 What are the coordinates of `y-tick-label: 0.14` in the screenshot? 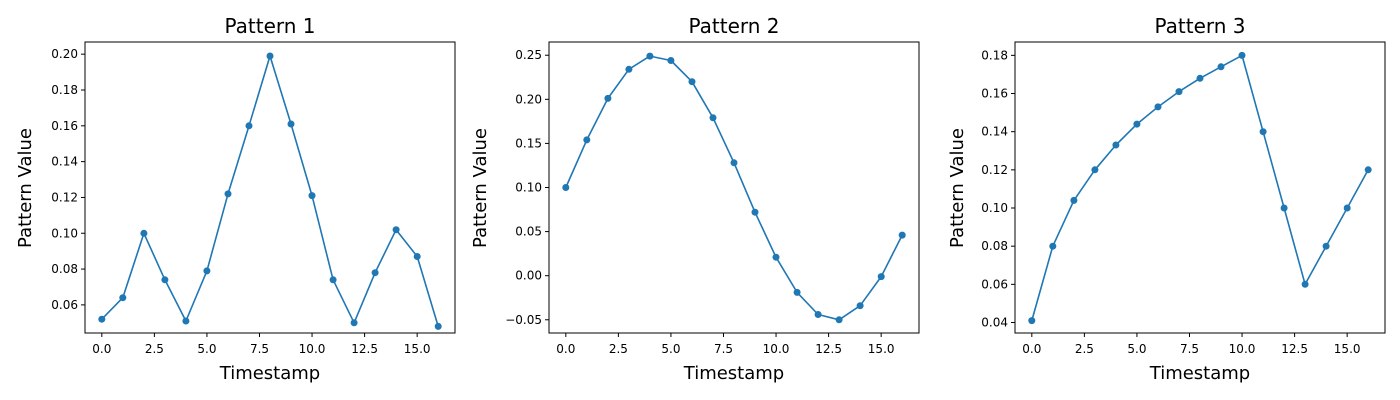 It's located at (64, 162).